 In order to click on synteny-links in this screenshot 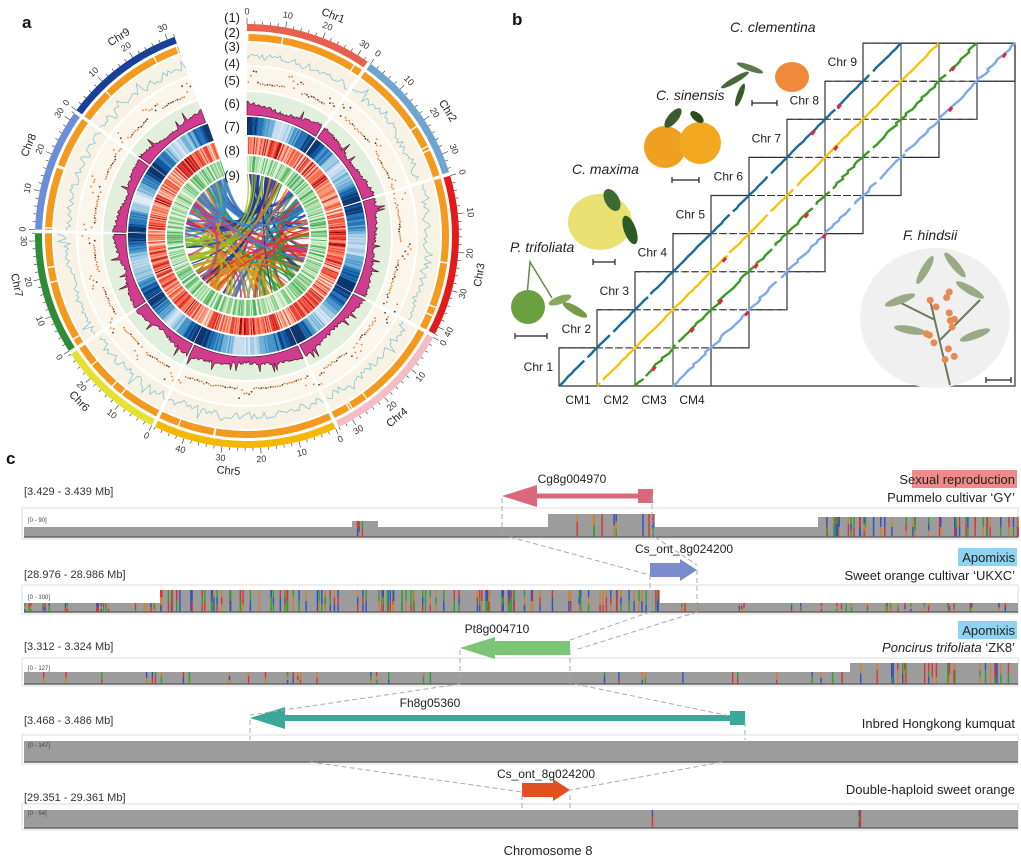, I will do `click(247, 236)`.